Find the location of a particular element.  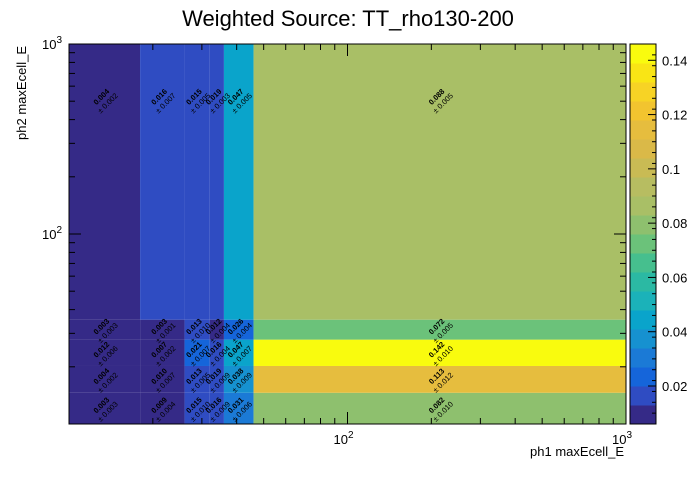

chart-title: Weighted Source: TT_rho130-200 is located at coordinates (348, 18).